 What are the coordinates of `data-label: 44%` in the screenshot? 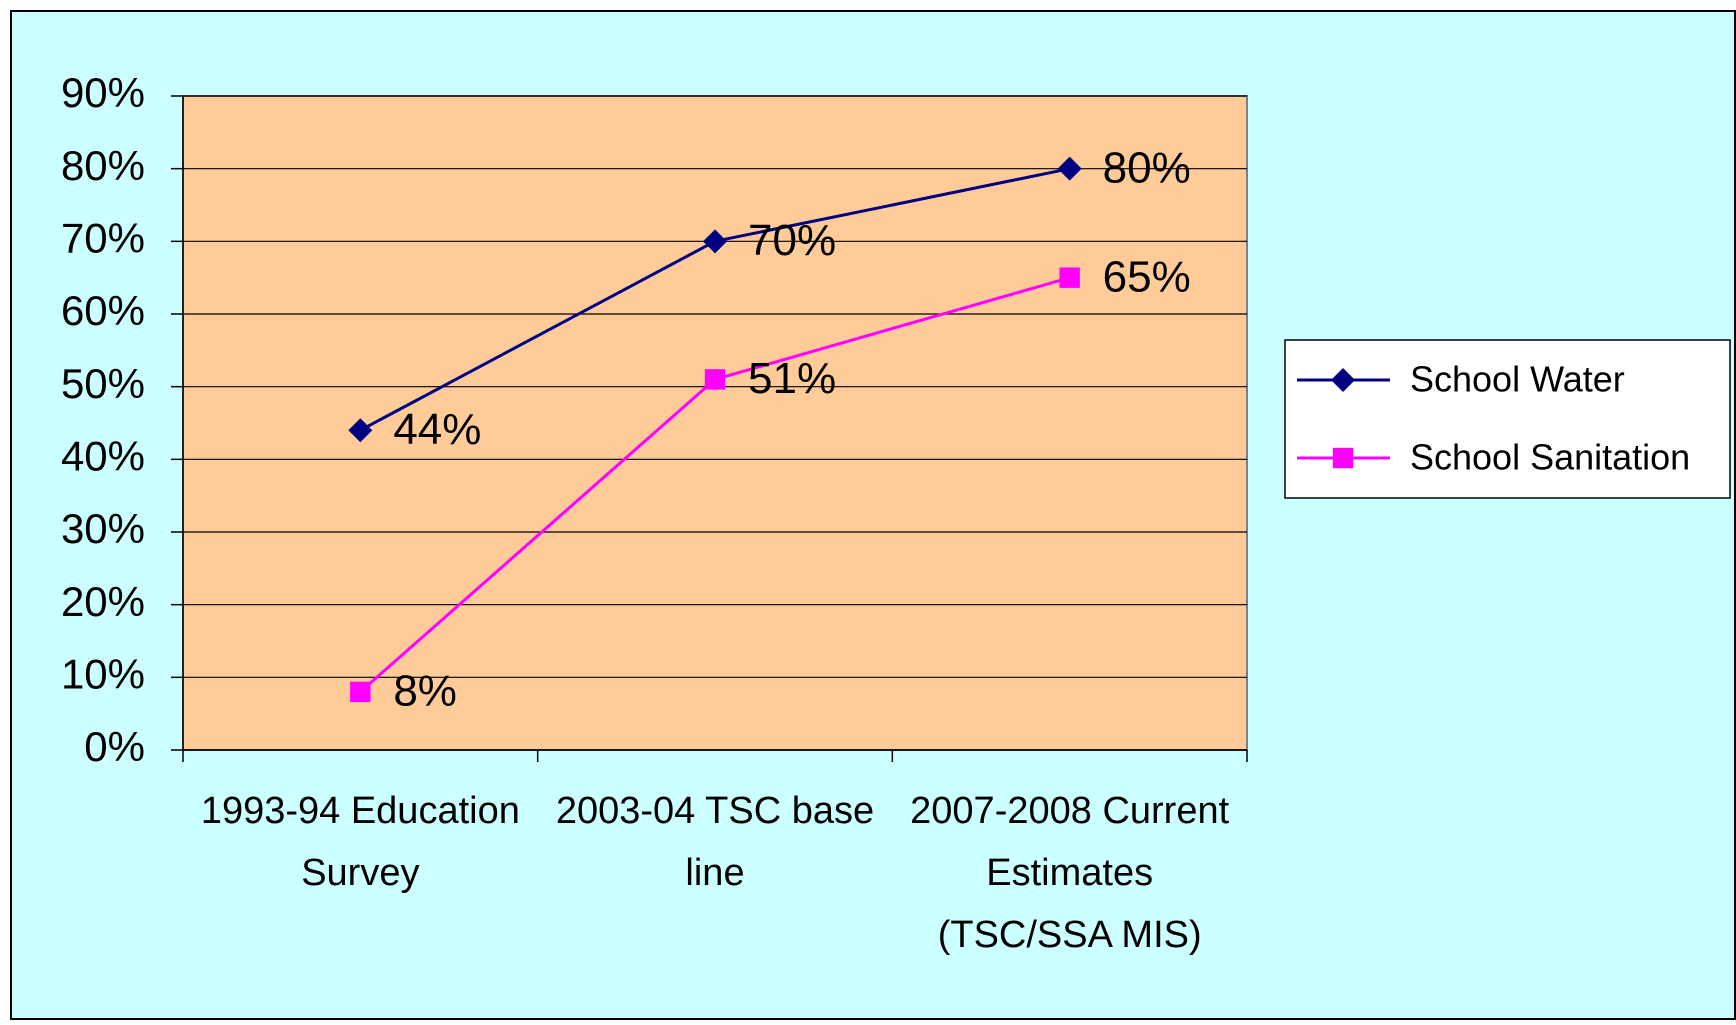 It's located at (437, 429).